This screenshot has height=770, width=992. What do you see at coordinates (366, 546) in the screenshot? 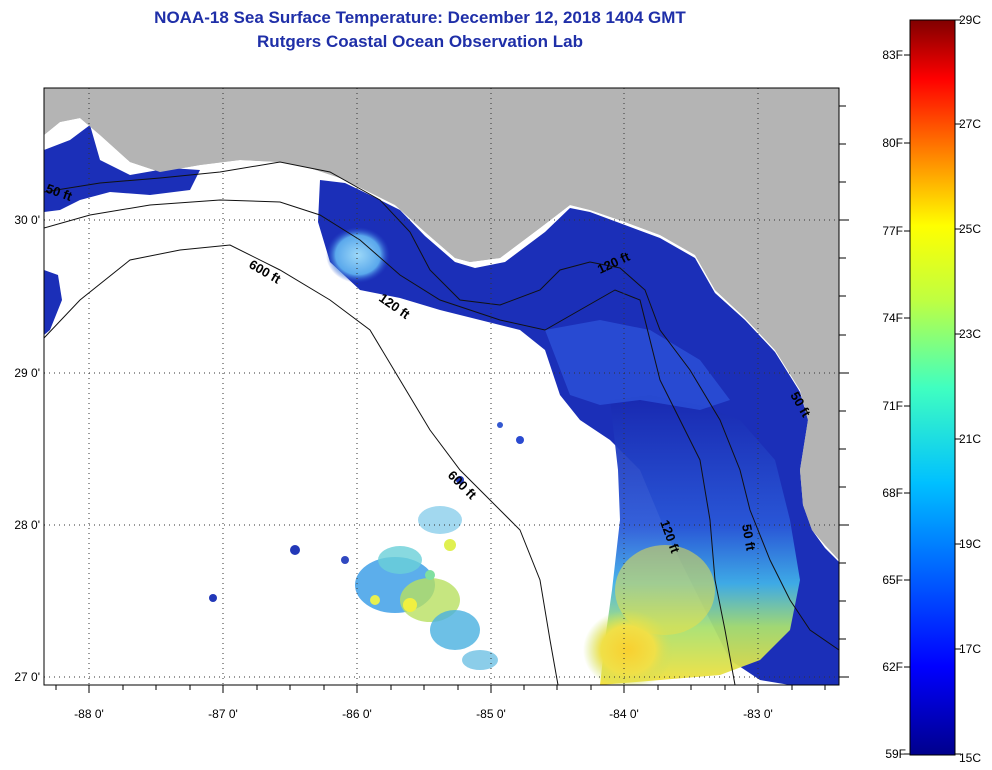
I see `offshore-sst-patches` at bounding box center [366, 546].